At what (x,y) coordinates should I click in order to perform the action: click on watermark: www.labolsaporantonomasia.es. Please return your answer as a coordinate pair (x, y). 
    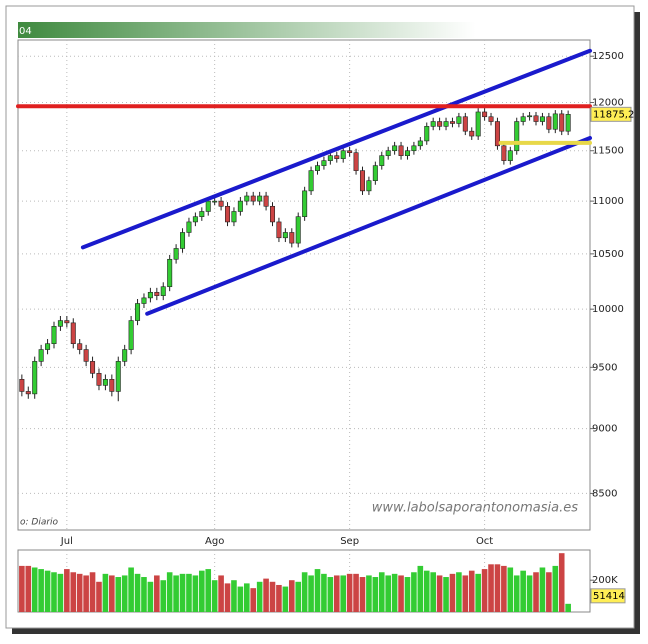
    Looking at the image, I should click on (475, 508).